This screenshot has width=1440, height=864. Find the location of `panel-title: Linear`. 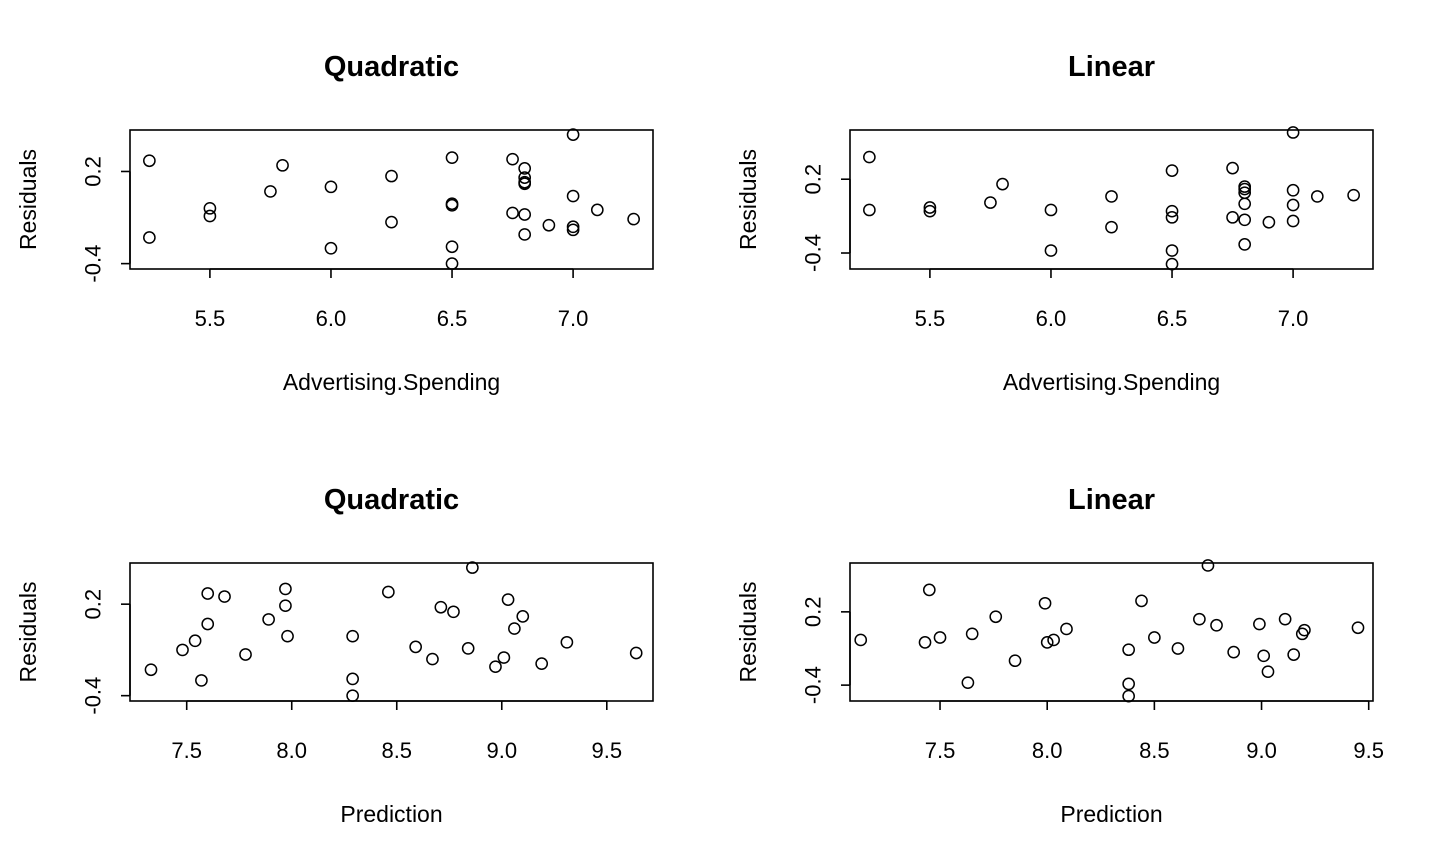

panel-title: Linear is located at coordinates (1111, 500).